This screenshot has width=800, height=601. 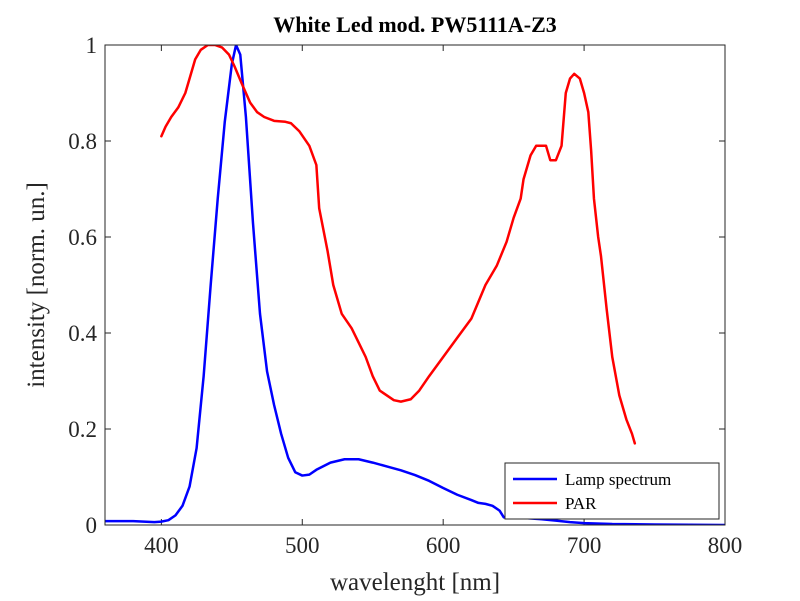 I want to click on x-tick-label: 600, so click(x=443, y=545).